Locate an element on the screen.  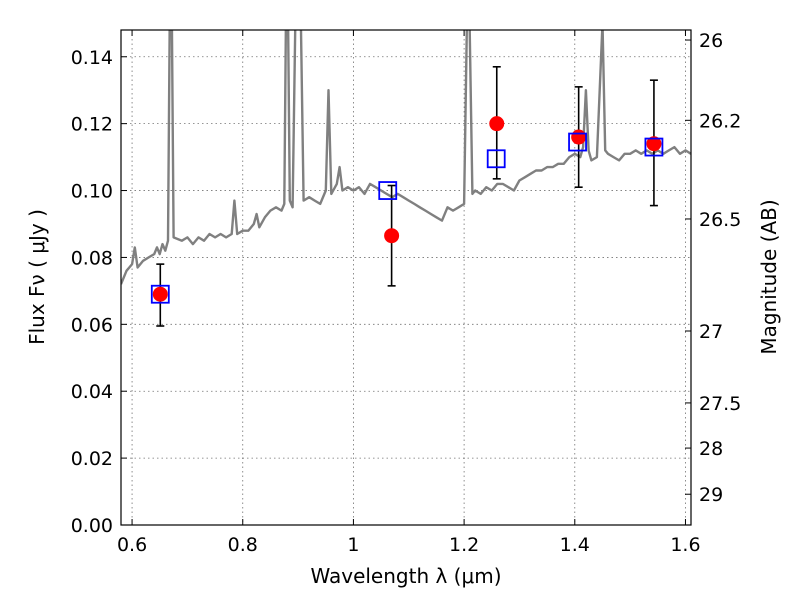
y2-tick-label: 29 is located at coordinates (711, 495).